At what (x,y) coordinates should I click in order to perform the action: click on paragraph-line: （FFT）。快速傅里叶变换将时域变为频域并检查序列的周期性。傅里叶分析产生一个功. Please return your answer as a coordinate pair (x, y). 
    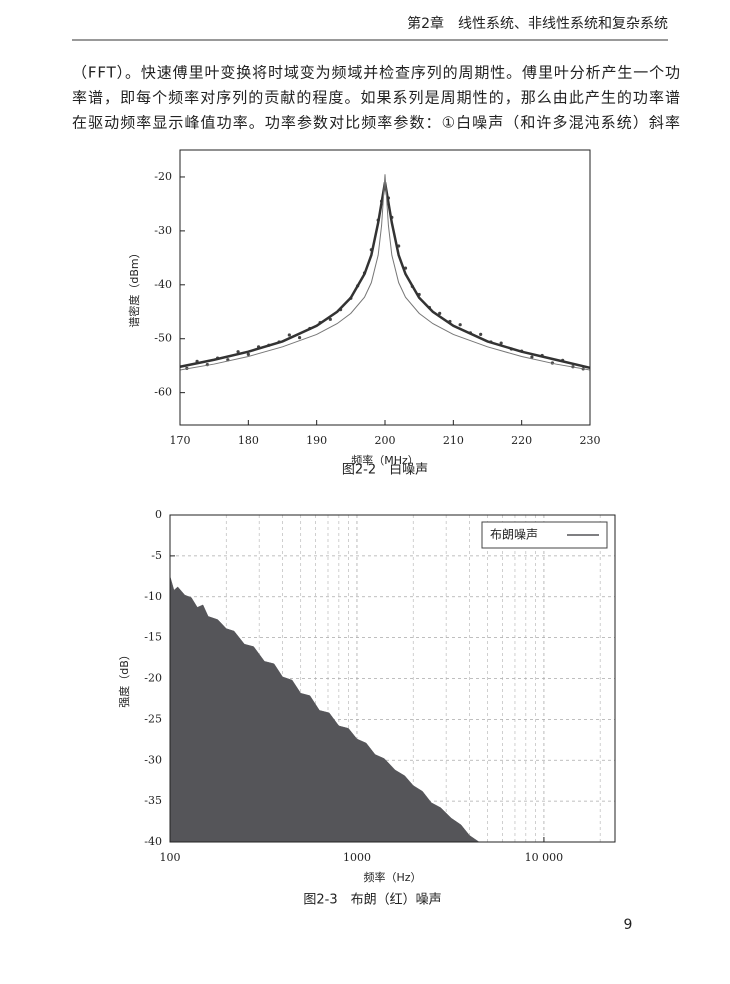
    Looking at the image, I should click on (376, 73).